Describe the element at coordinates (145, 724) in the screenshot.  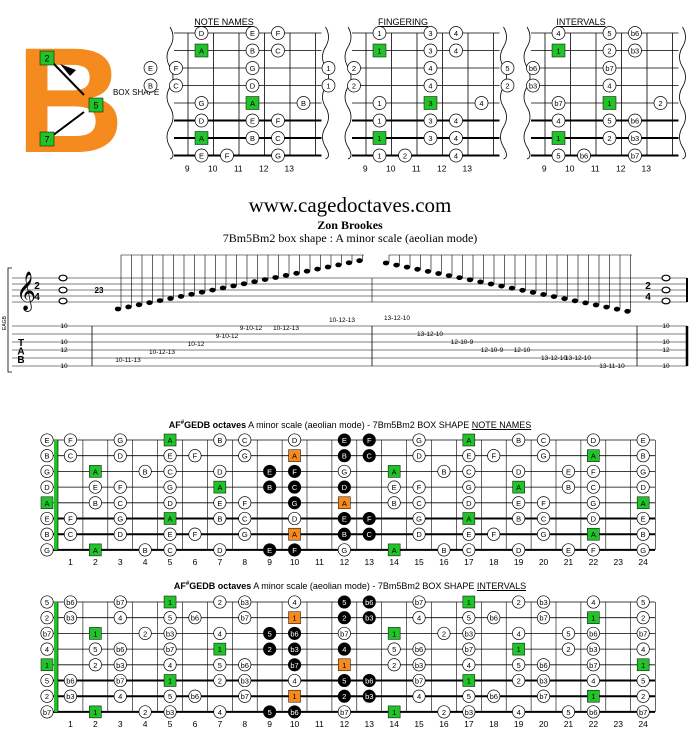
I see `fret-number: 4` at that location.